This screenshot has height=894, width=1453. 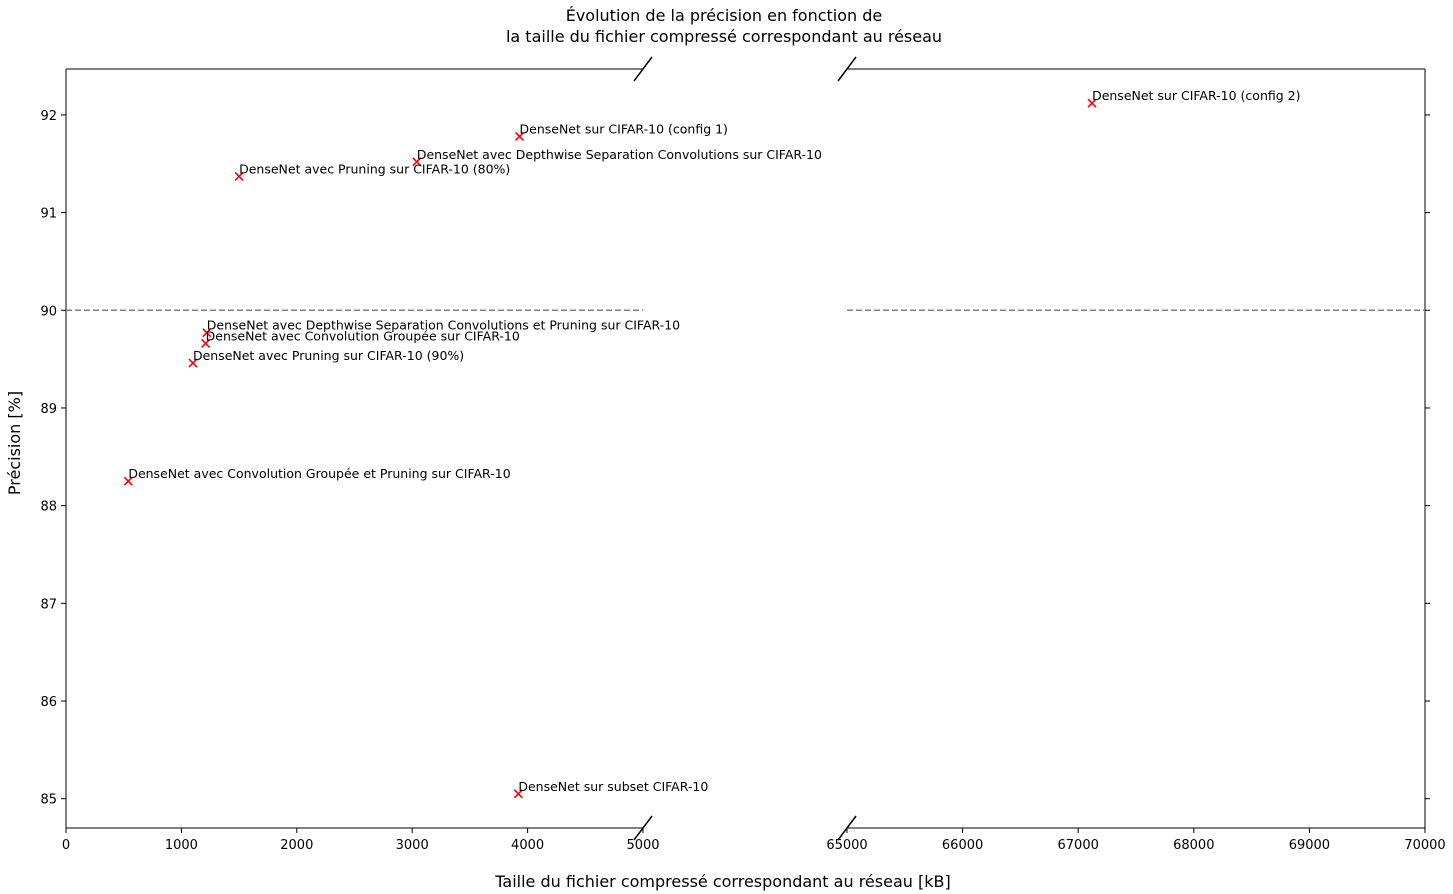 What do you see at coordinates (48, 409) in the screenshot?
I see `y-tick-label: 89` at bounding box center [48, 409].